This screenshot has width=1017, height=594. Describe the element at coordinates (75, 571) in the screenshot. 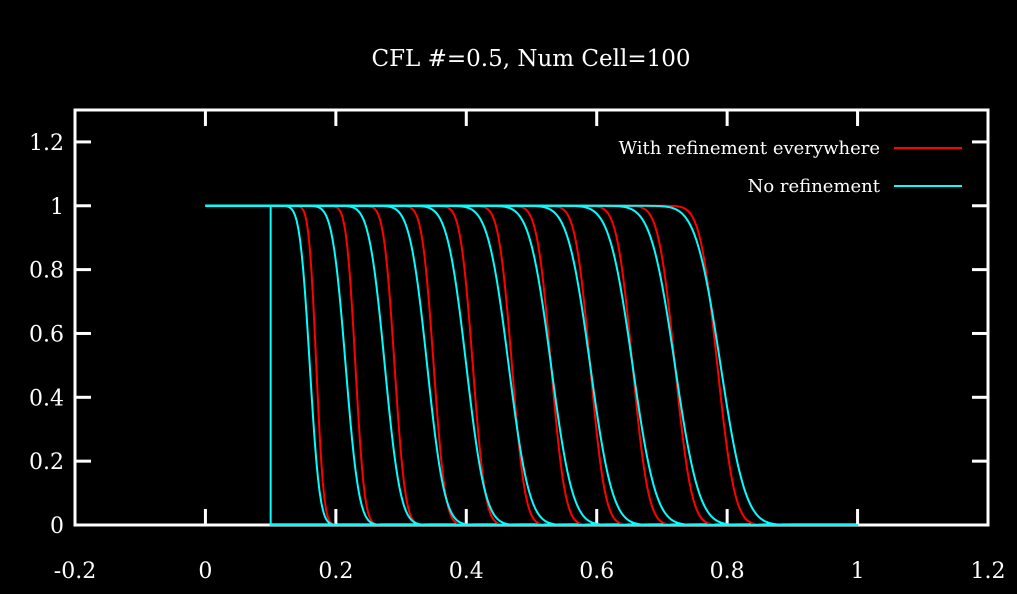

I see `x-tick-label: -0.2` at that location.